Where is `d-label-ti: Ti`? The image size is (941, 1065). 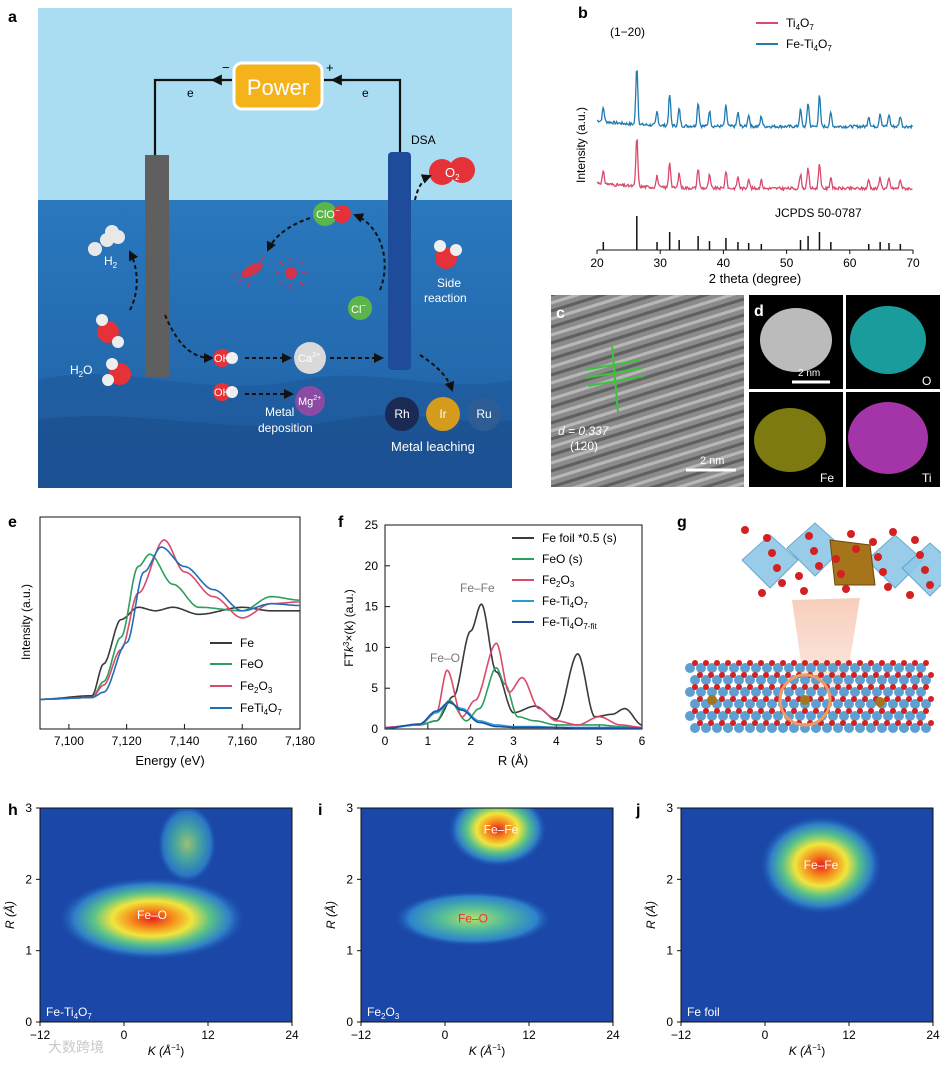
d-label-ti: Ti is located at coordinates (927, 478).